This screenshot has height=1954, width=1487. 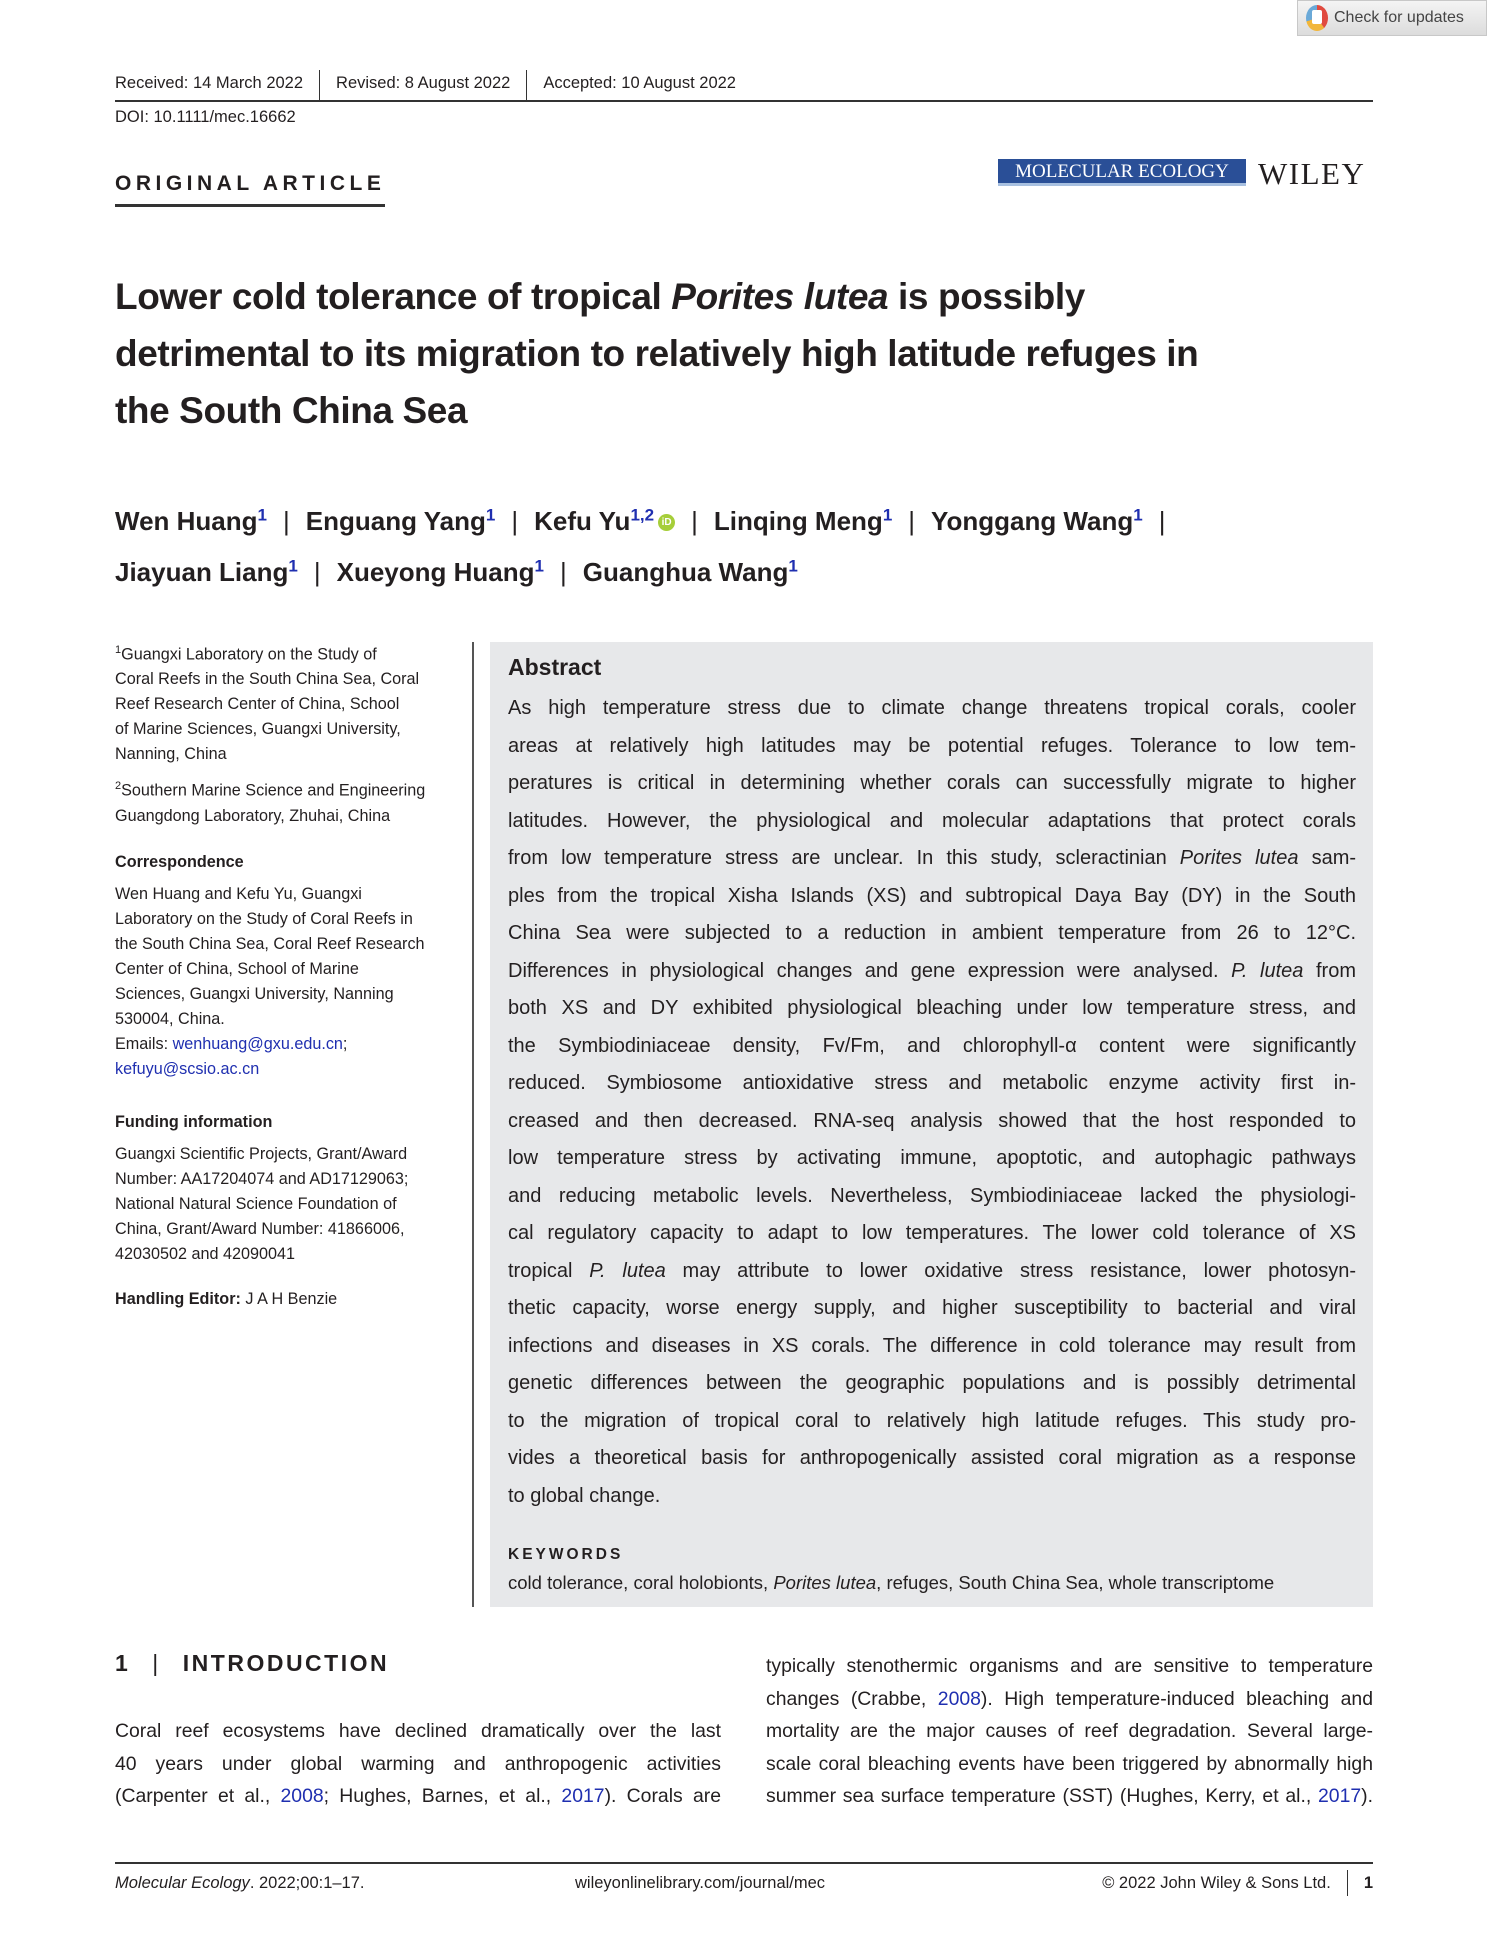 What do you see at coordinates (237, 968) in the screenshot?
I see `text-line: Center of China, School of Marine` at bounding box center [237, 968].